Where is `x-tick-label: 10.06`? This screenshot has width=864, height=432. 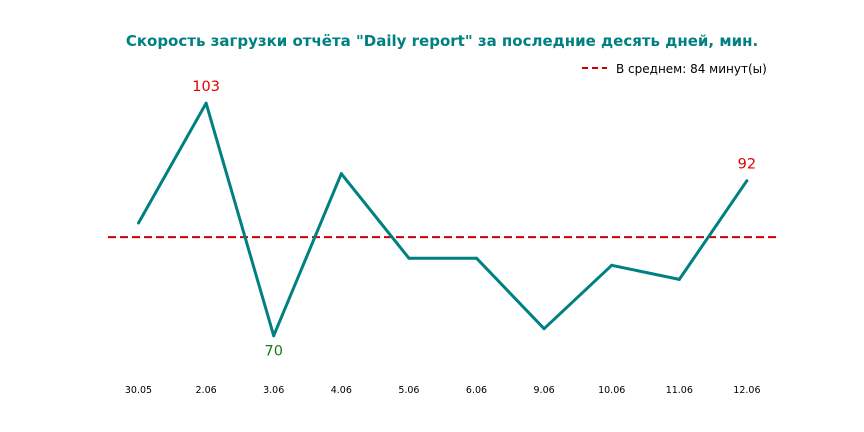 x-tick-label: 10.06 is located at coordinates (611, 390).